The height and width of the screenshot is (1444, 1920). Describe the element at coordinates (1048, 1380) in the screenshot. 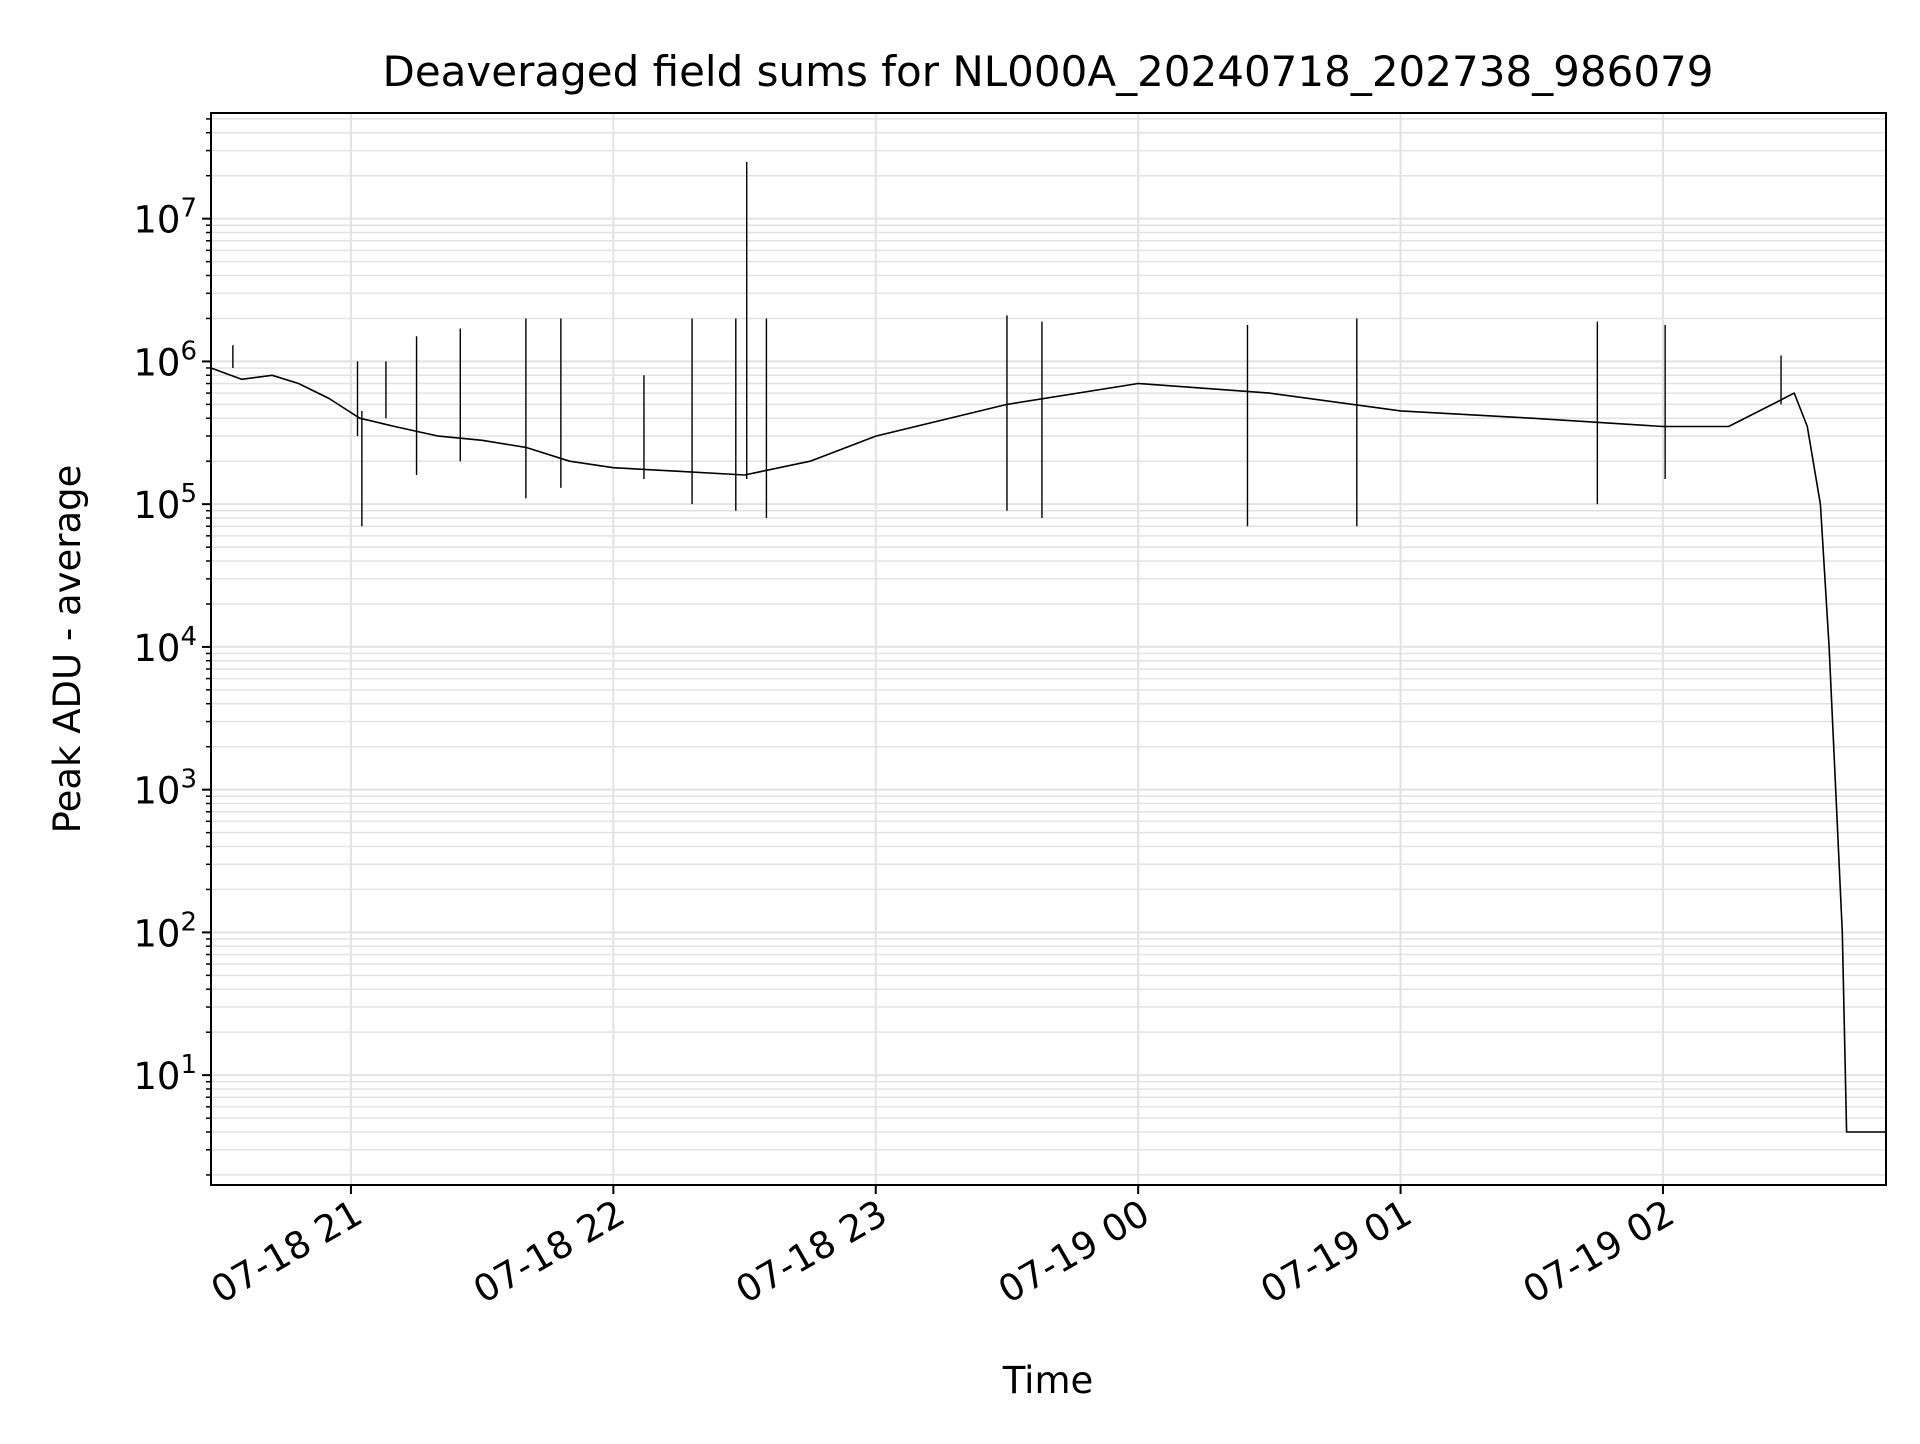

I see `x-axis-label: Time` at that location.